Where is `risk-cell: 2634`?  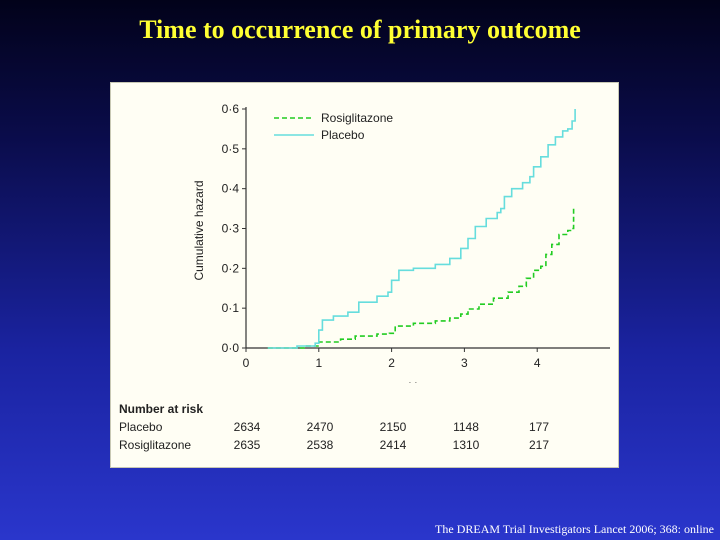 risk-cell: 2634 is located at coordinates (247, 427).